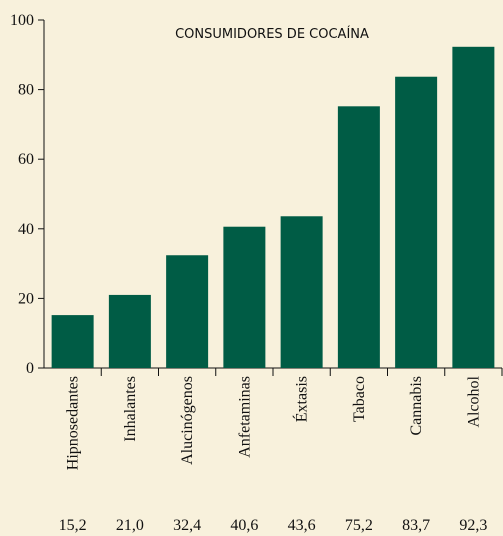  I want to click on x-tick-label: Cannabis, so click(416, 406).